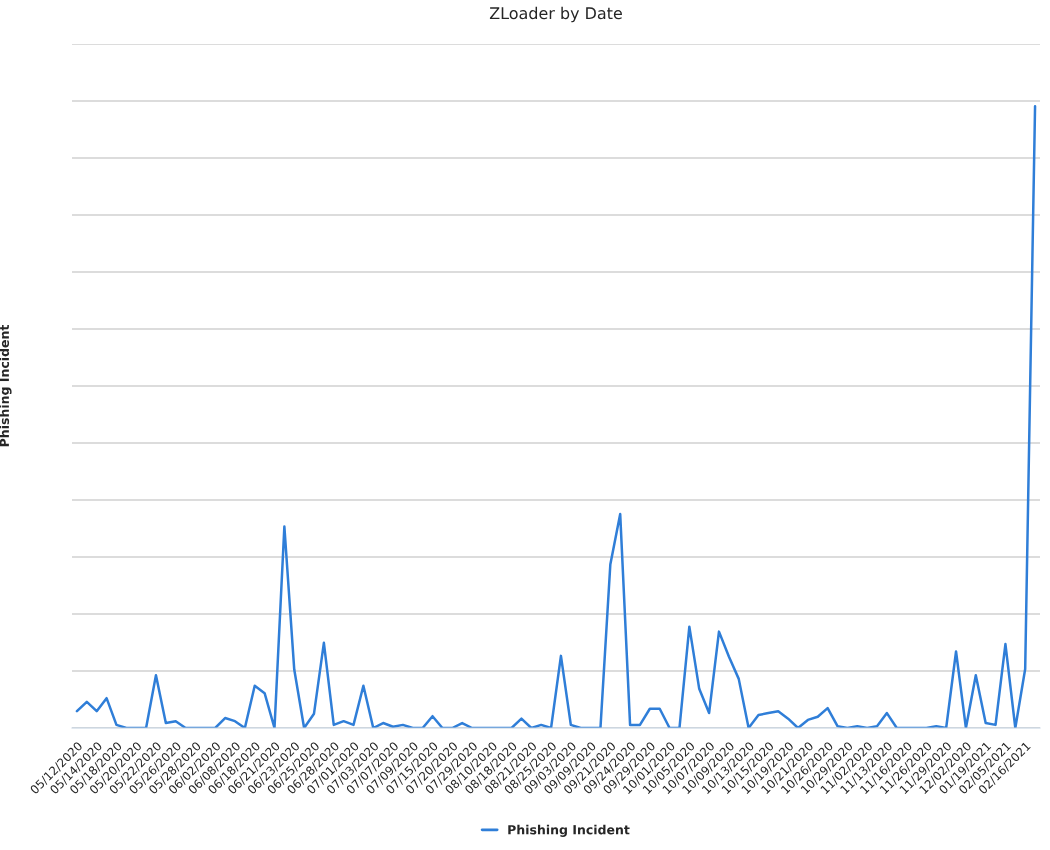 This screenshot has width=1050, height=850. What do you see at coordinates (555, 14) in the screenshot?
I see `chart-title: ZLoader by Date` at bounding box center [555, 14].